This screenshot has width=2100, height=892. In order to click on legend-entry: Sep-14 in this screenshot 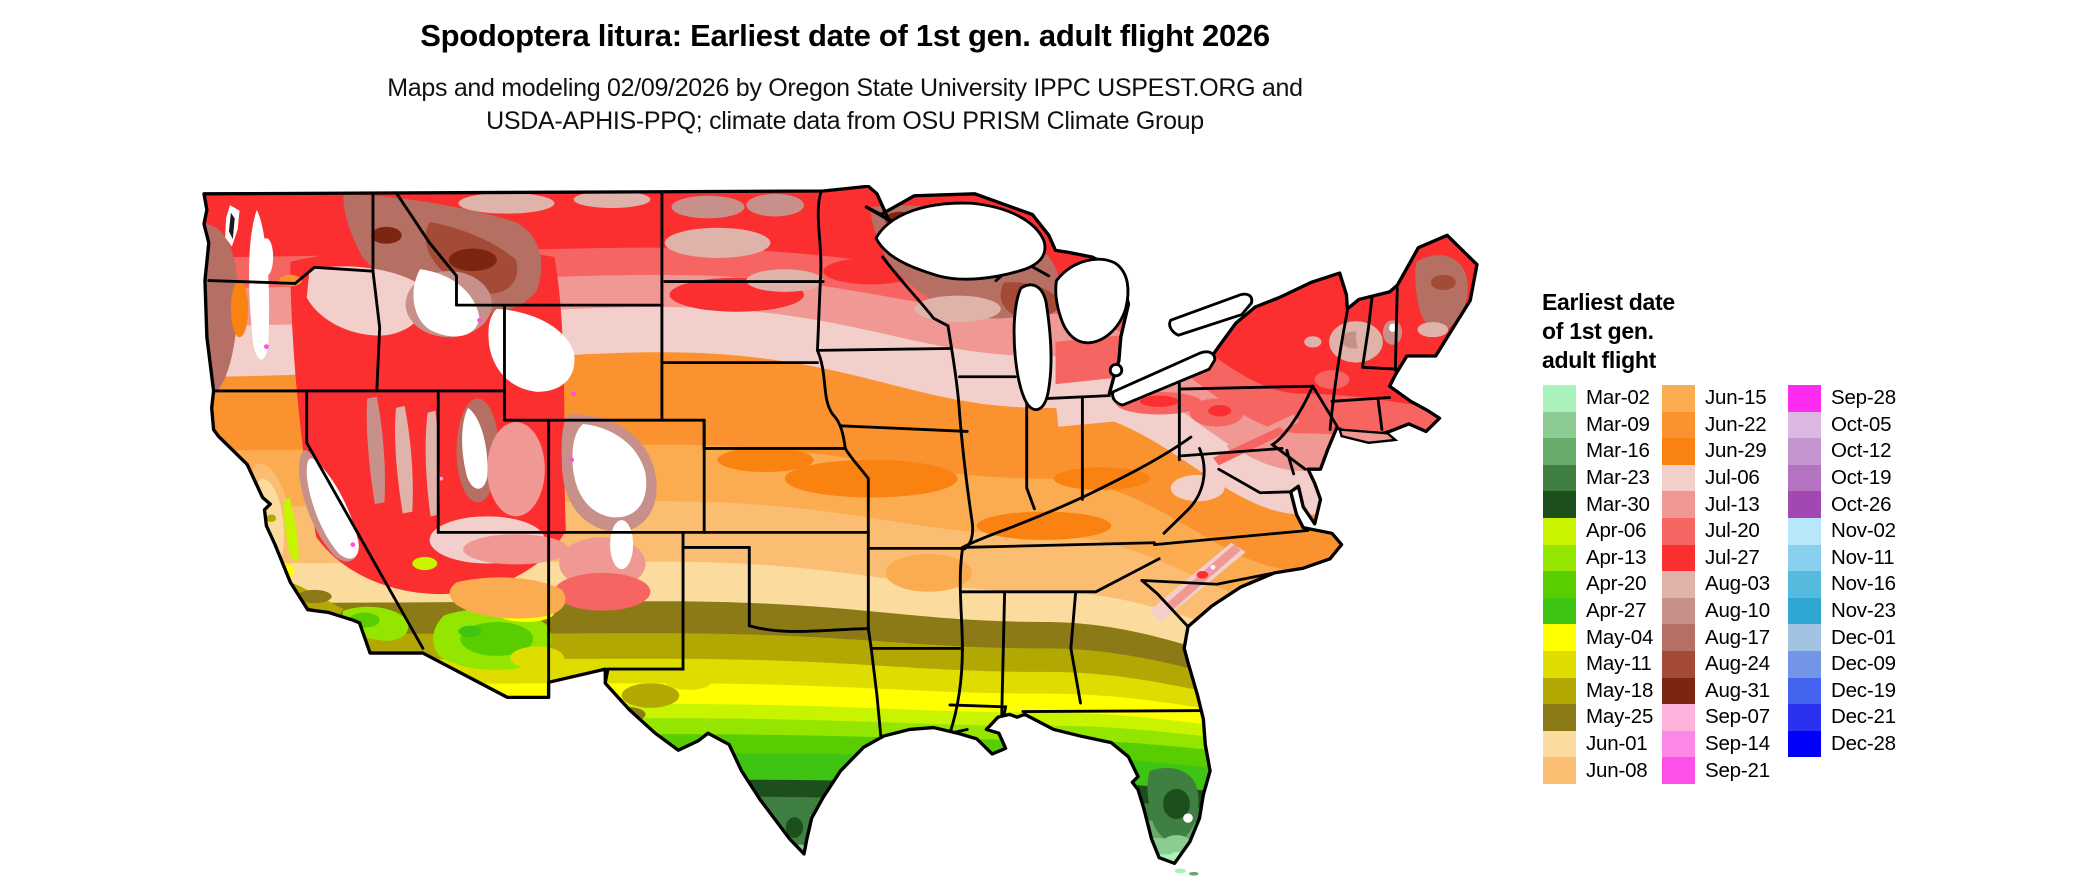, I will do `click(1716, 744)`.